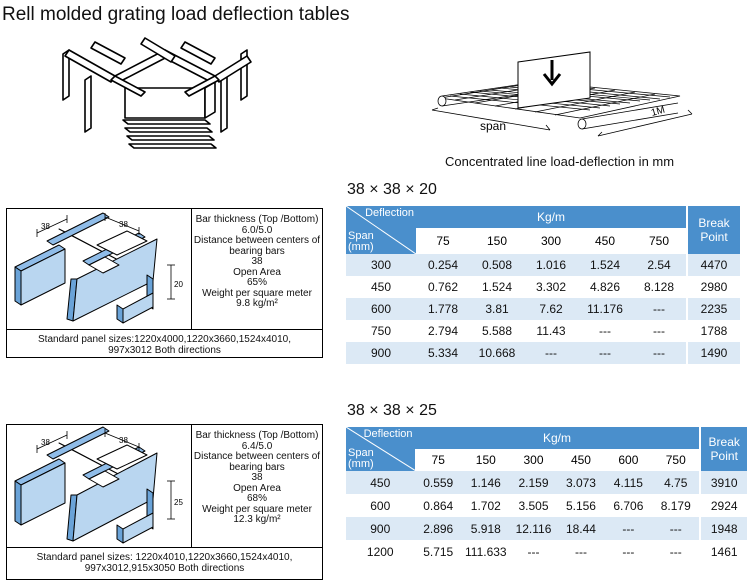 This screenshot has height=588, width=747. I want to click on span-cell: 900, so click(381, 353).